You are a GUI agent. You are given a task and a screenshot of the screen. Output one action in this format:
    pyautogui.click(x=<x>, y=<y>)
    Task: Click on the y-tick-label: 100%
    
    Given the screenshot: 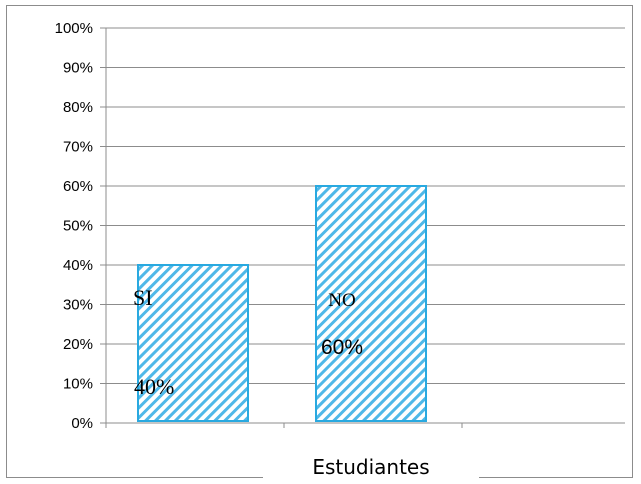 What is the action you would take?
    pyautogui.click(x=74, y=28)
    